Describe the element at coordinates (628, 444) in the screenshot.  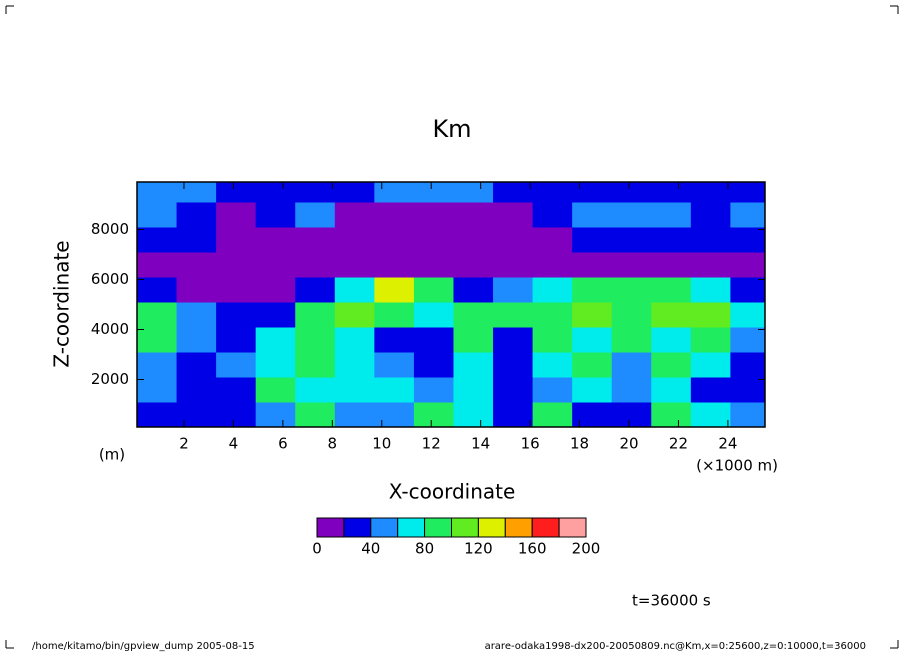
I see `x-tick-label: 20` at that location.